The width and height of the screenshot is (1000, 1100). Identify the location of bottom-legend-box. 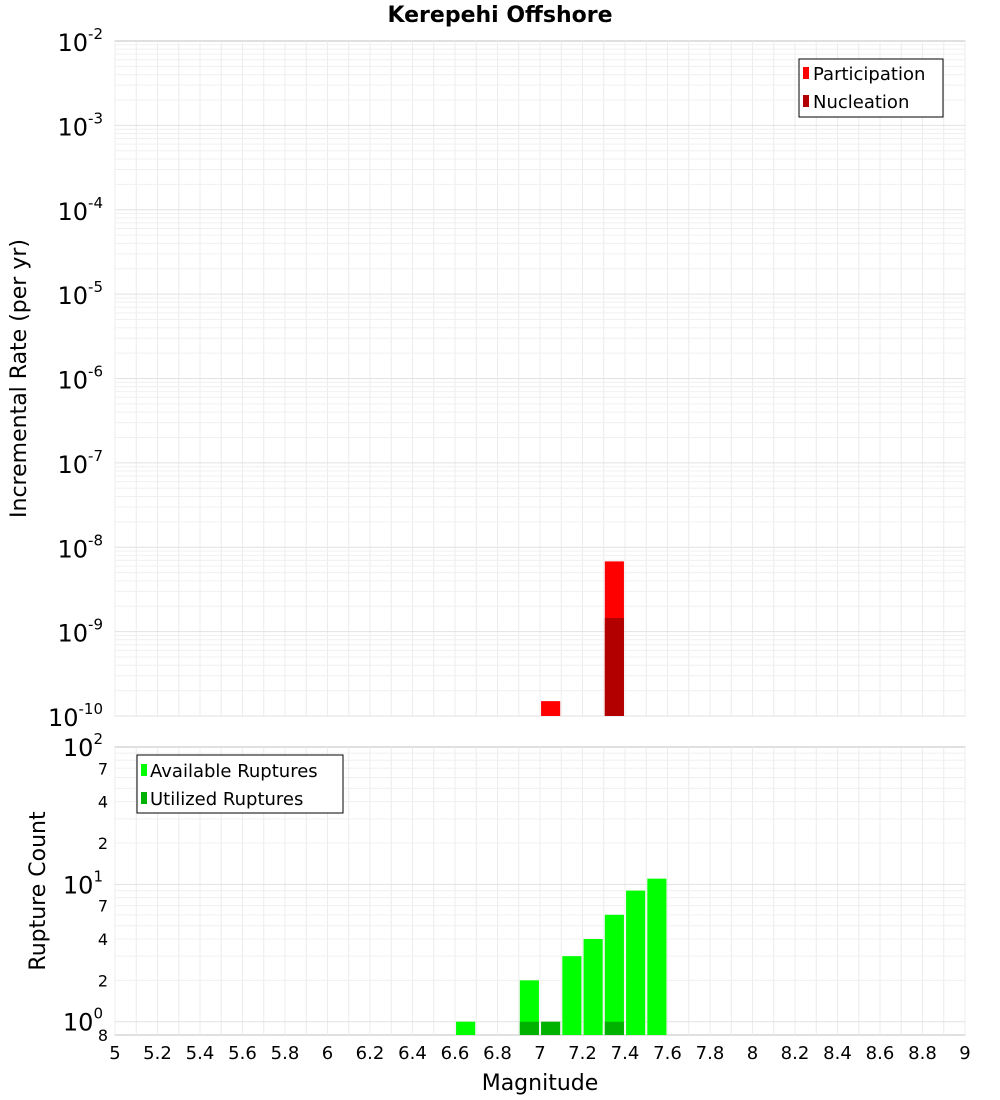
(240, 784).